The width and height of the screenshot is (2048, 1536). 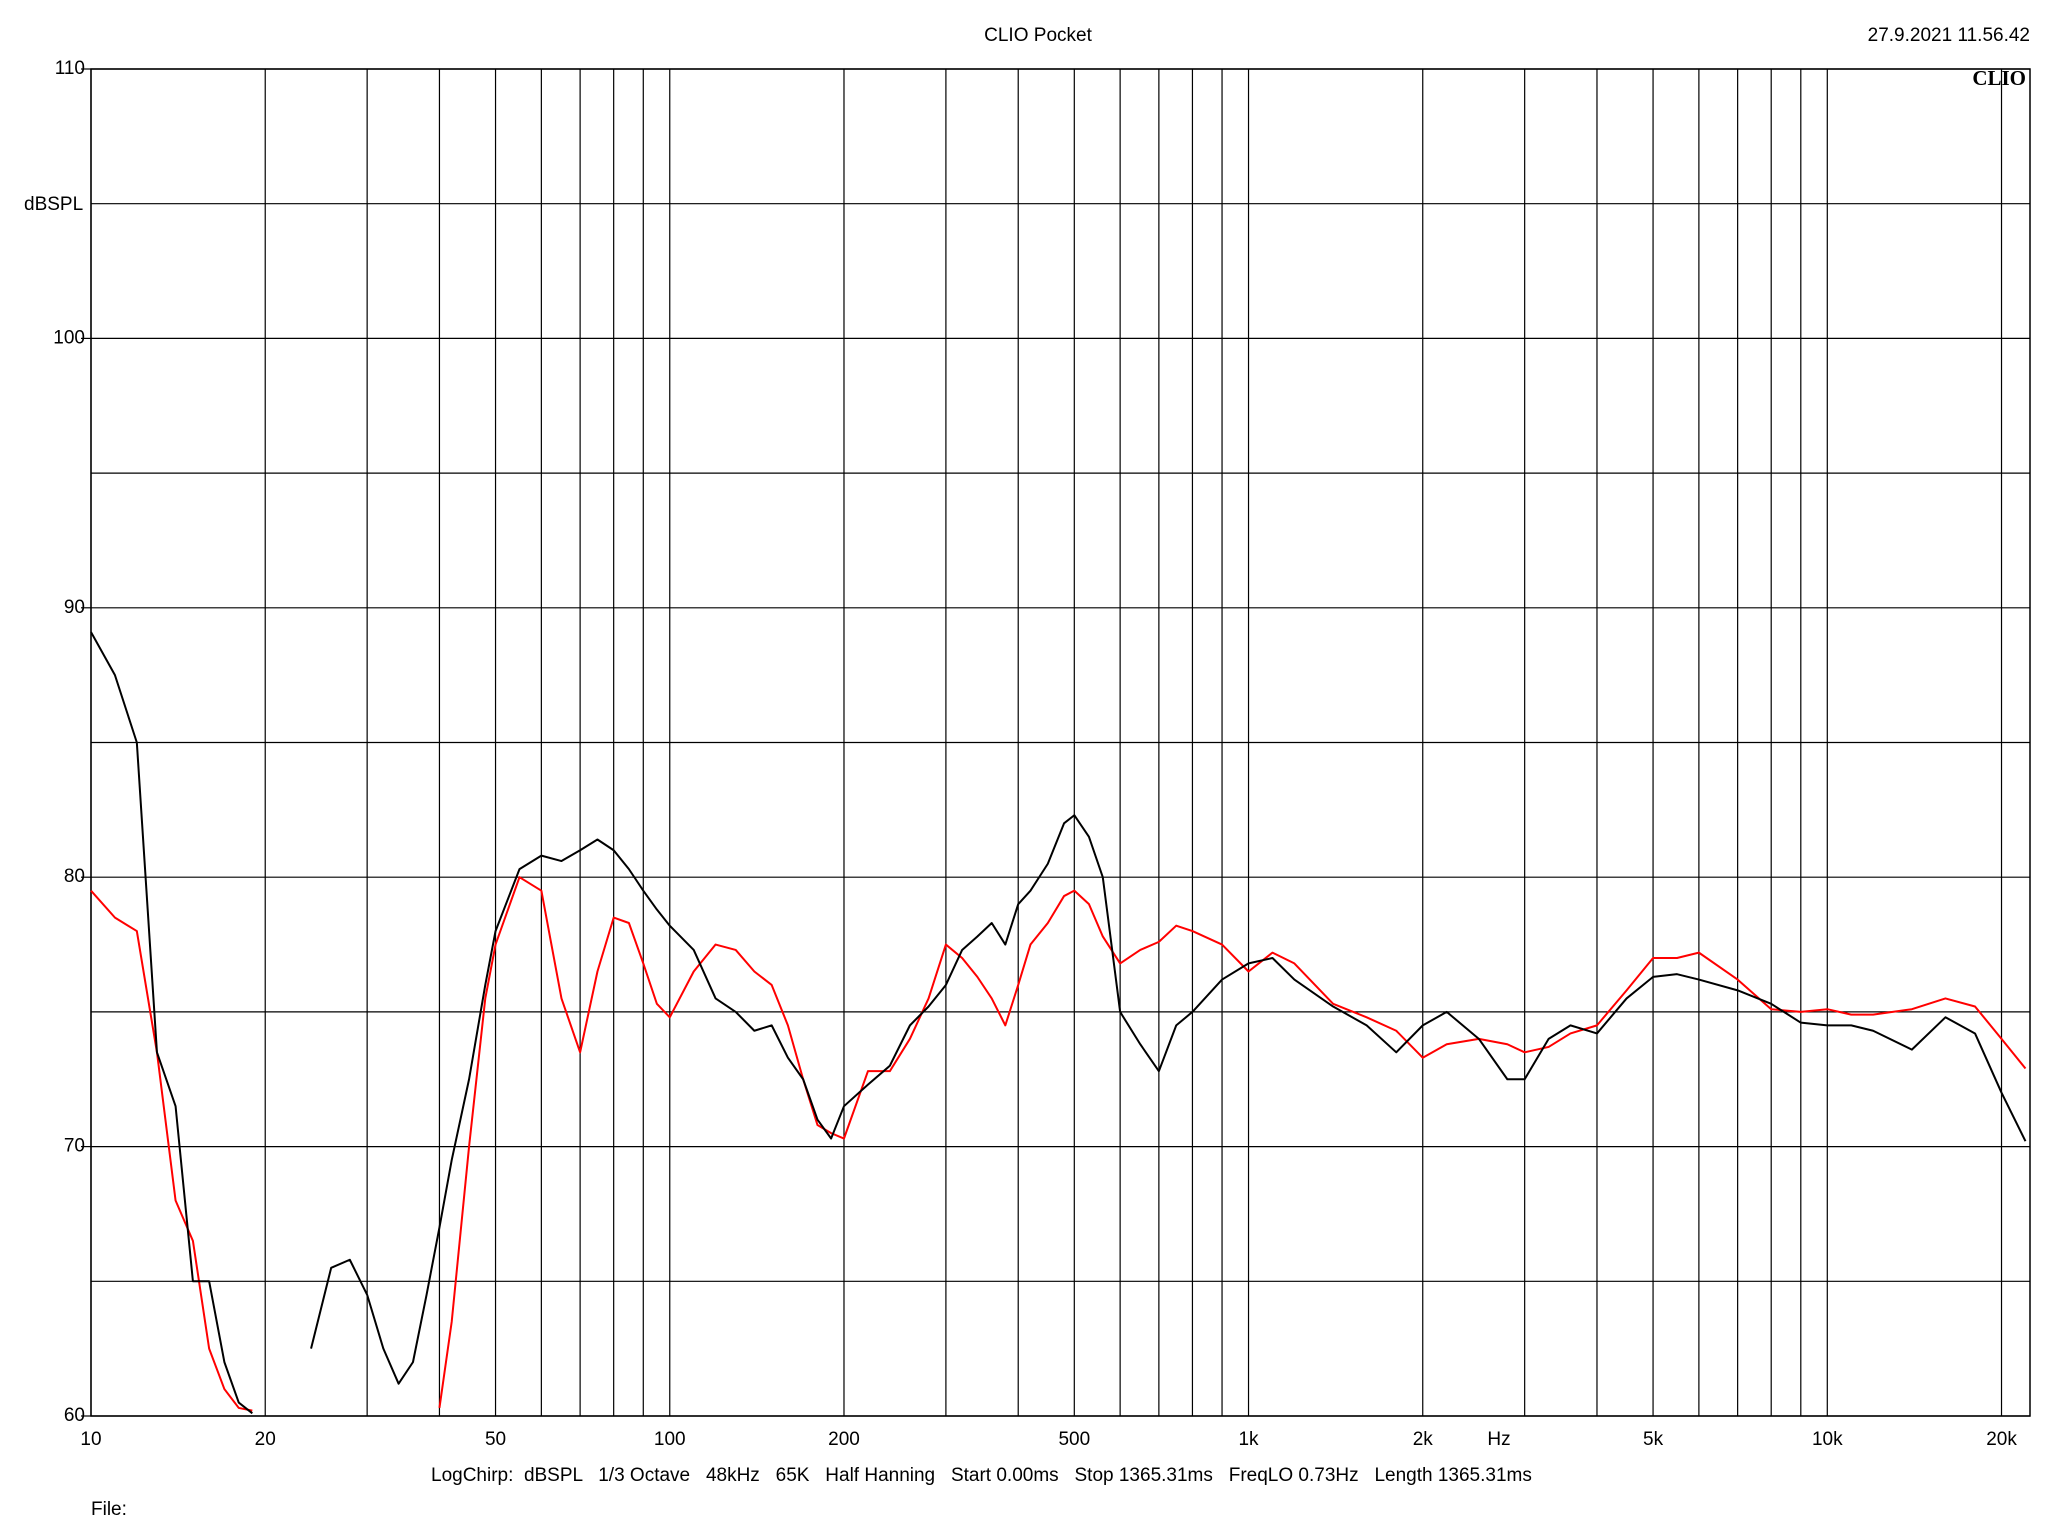 I want to click on y-tick-label: 80, so click(x=74, y=876).